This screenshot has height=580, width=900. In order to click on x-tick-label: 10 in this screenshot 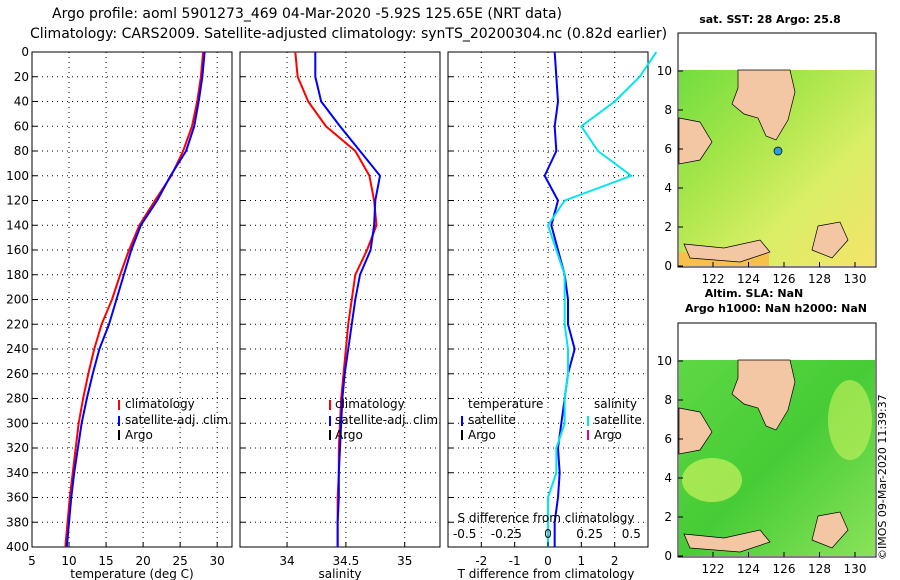, I will do `click(68, 561)`.